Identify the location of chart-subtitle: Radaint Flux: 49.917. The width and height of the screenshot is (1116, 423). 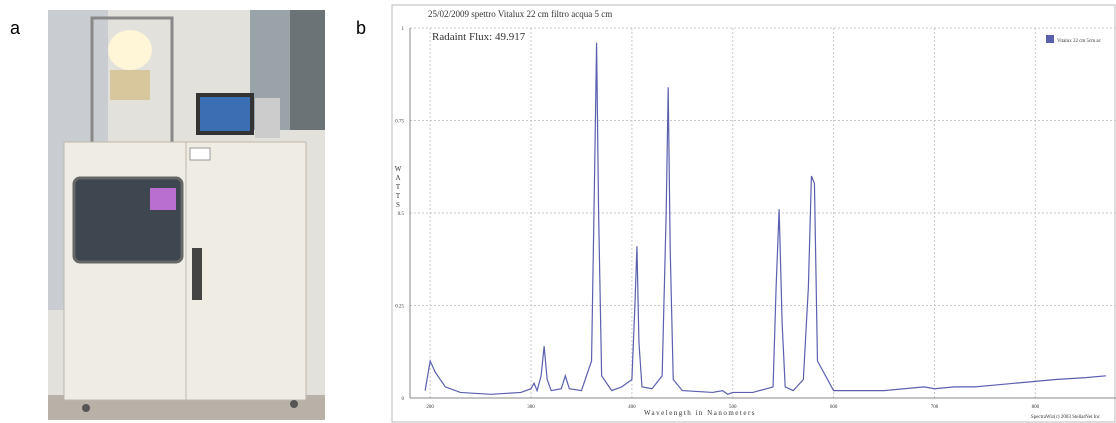
(479, 37).